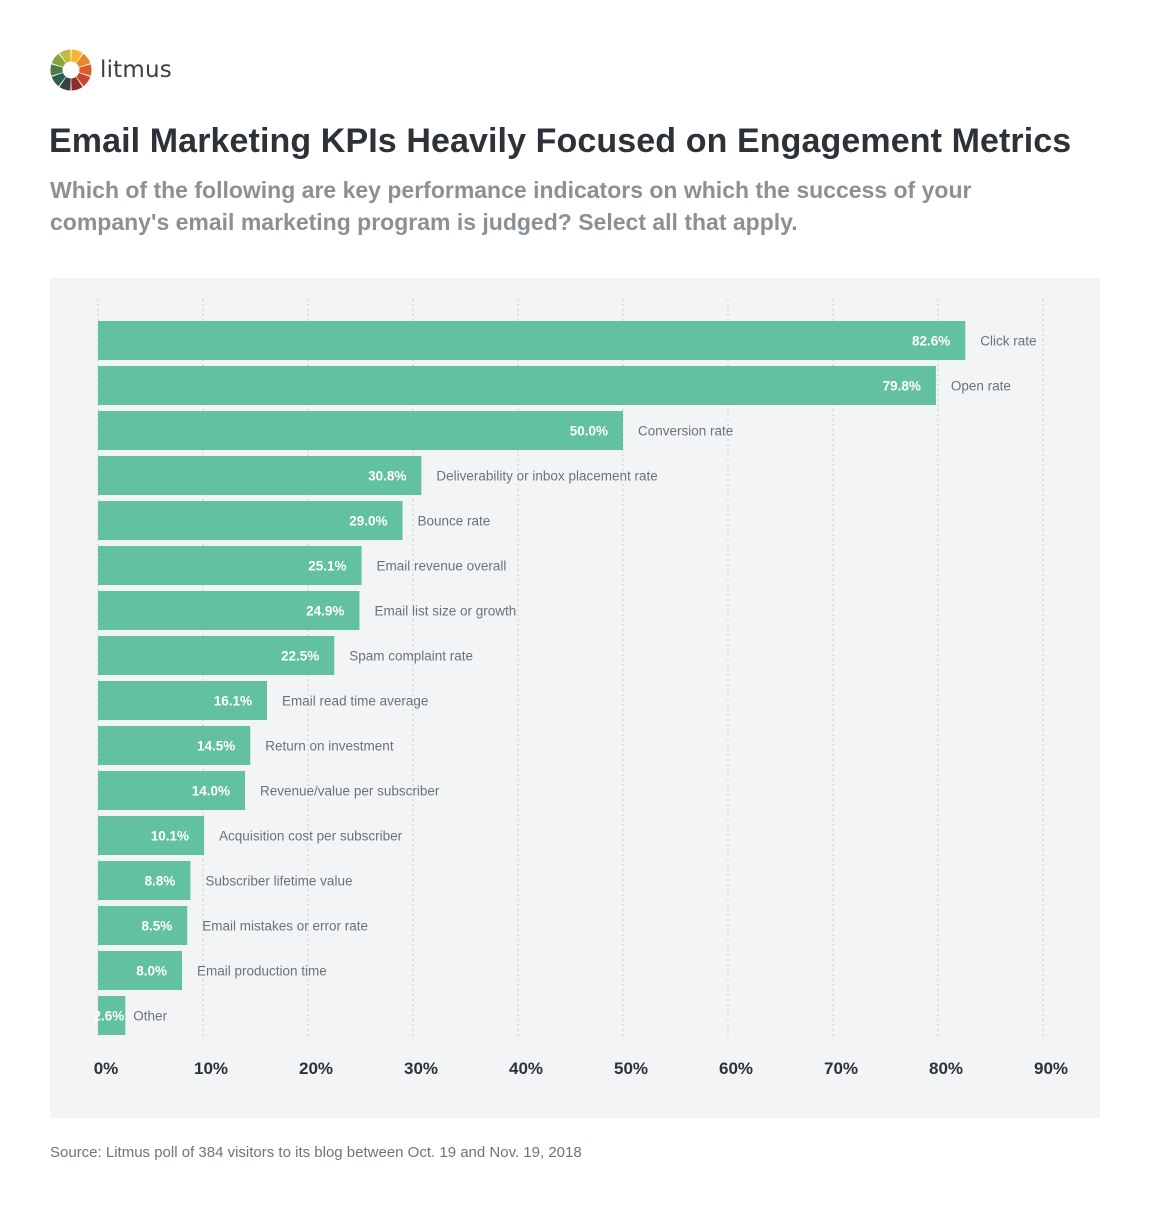  Describe the element at coordinates (300, 656) in the screenshot. I see `bar-value-label: 22.5%` at that location.